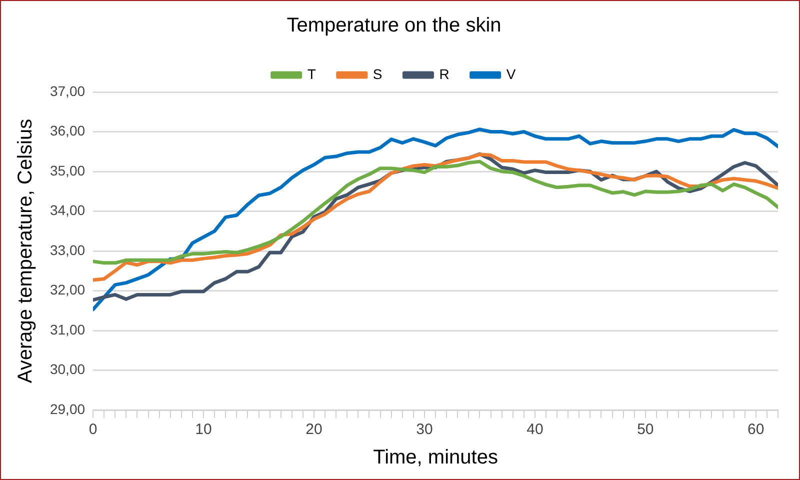 The image size is (800, 480). Describe the element at coordinates (68, 90) in the screenshot. I see `y-tick-label: 37,00` at that location.